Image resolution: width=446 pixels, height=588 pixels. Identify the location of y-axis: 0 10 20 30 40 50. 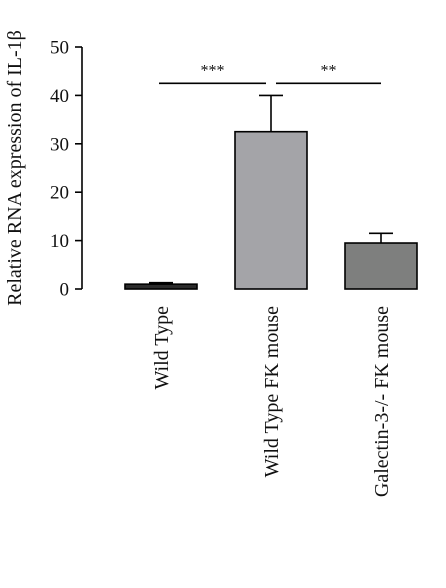
(66, 169).